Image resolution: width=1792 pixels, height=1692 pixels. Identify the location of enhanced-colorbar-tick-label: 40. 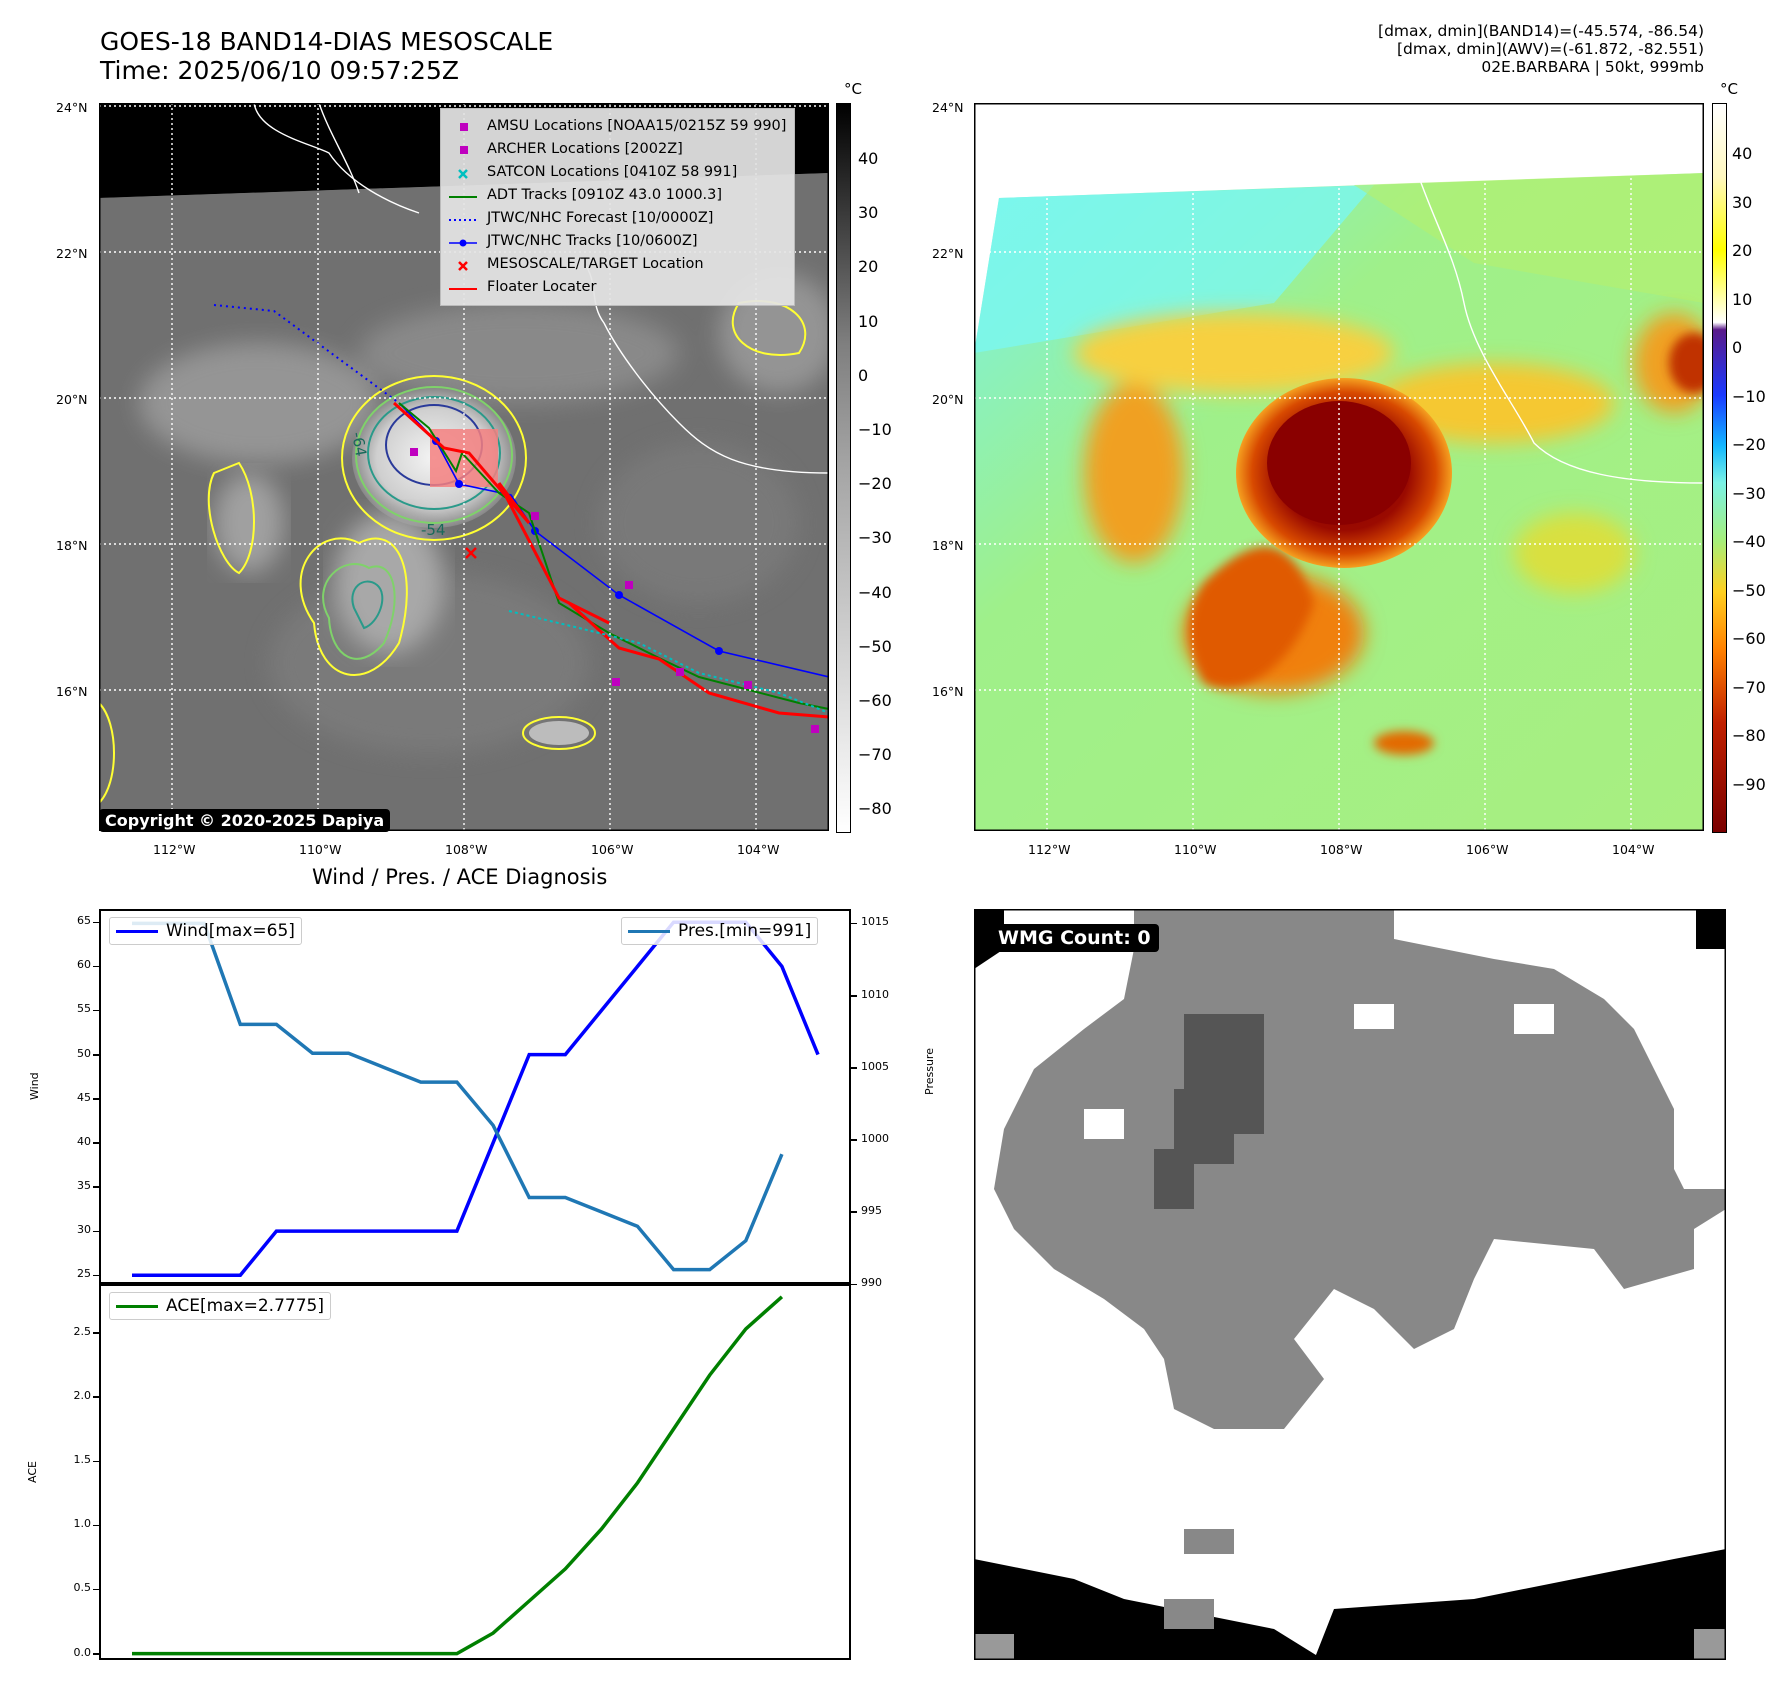
(1742, 153).